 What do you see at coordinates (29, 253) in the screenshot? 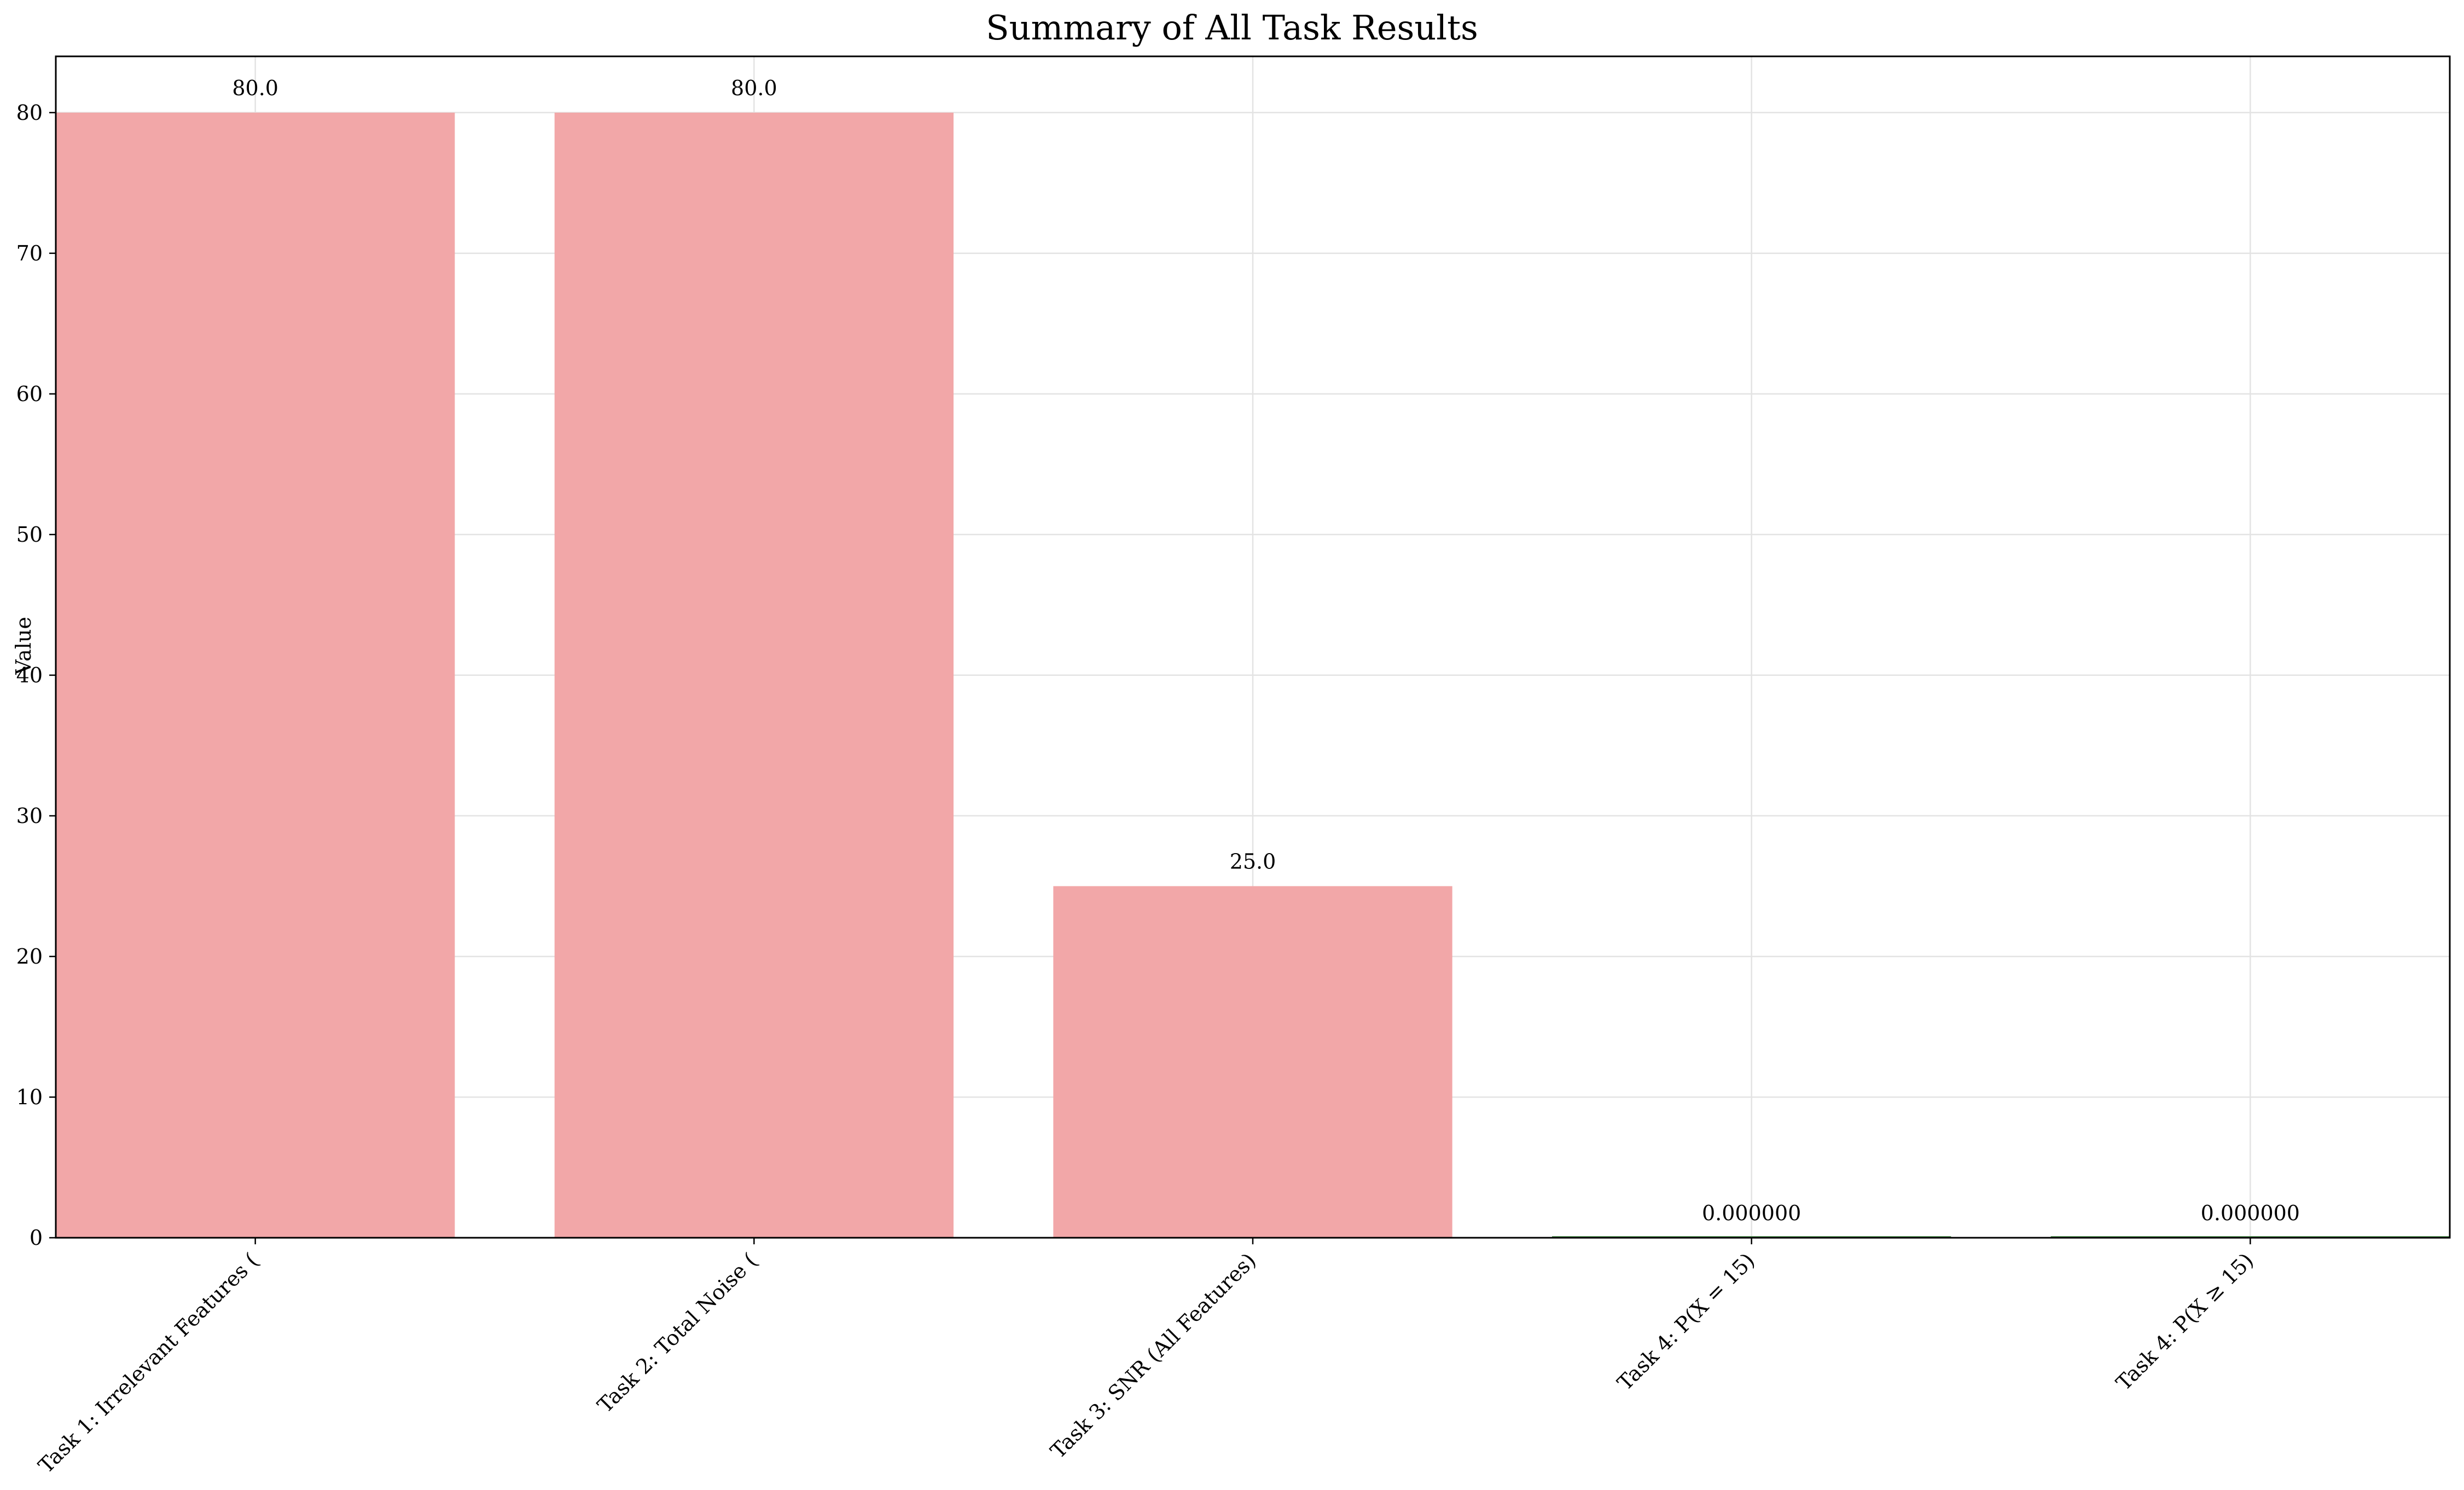
I see `y-tick-label: 70` at bounding box center [29, 253].